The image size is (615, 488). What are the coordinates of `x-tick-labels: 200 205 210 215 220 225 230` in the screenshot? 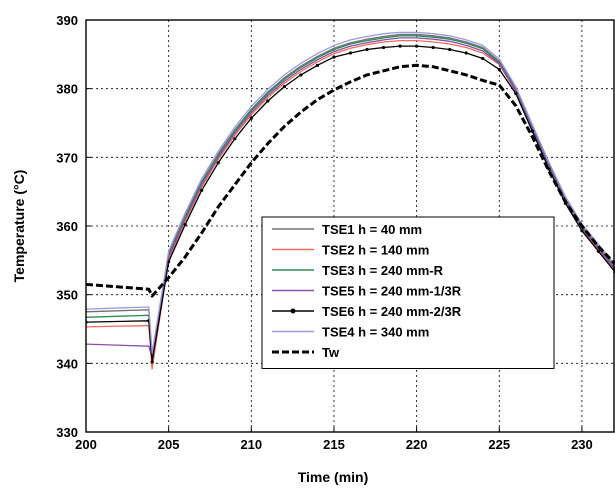 It's located at (334, 439).